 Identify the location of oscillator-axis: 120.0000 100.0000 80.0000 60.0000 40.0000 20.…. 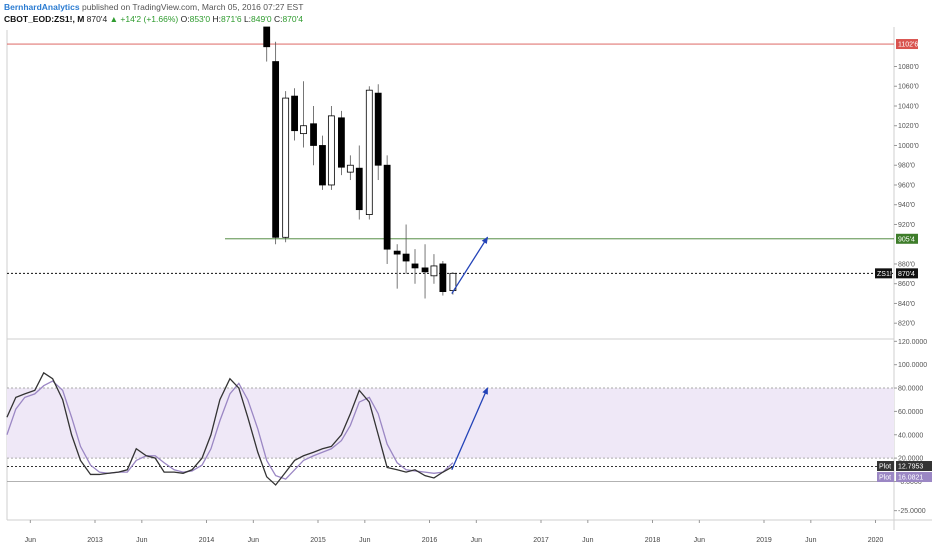
(910, 427).